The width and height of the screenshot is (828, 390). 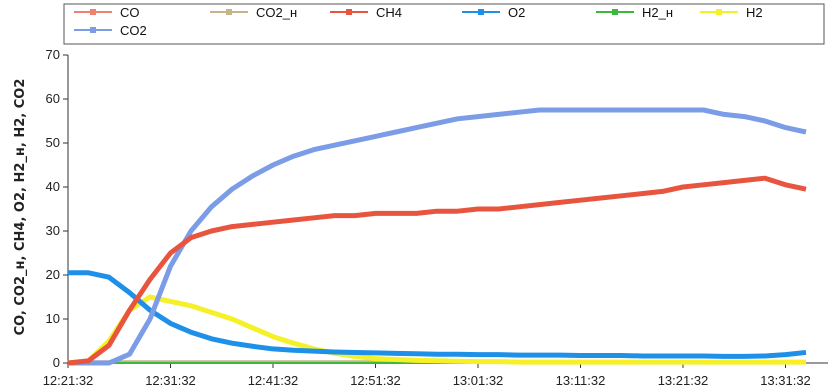 What do you see at coordinates (657, 12) in the screenshot?
I see `legend-label: H2_н` at bounding box center [657, 12].